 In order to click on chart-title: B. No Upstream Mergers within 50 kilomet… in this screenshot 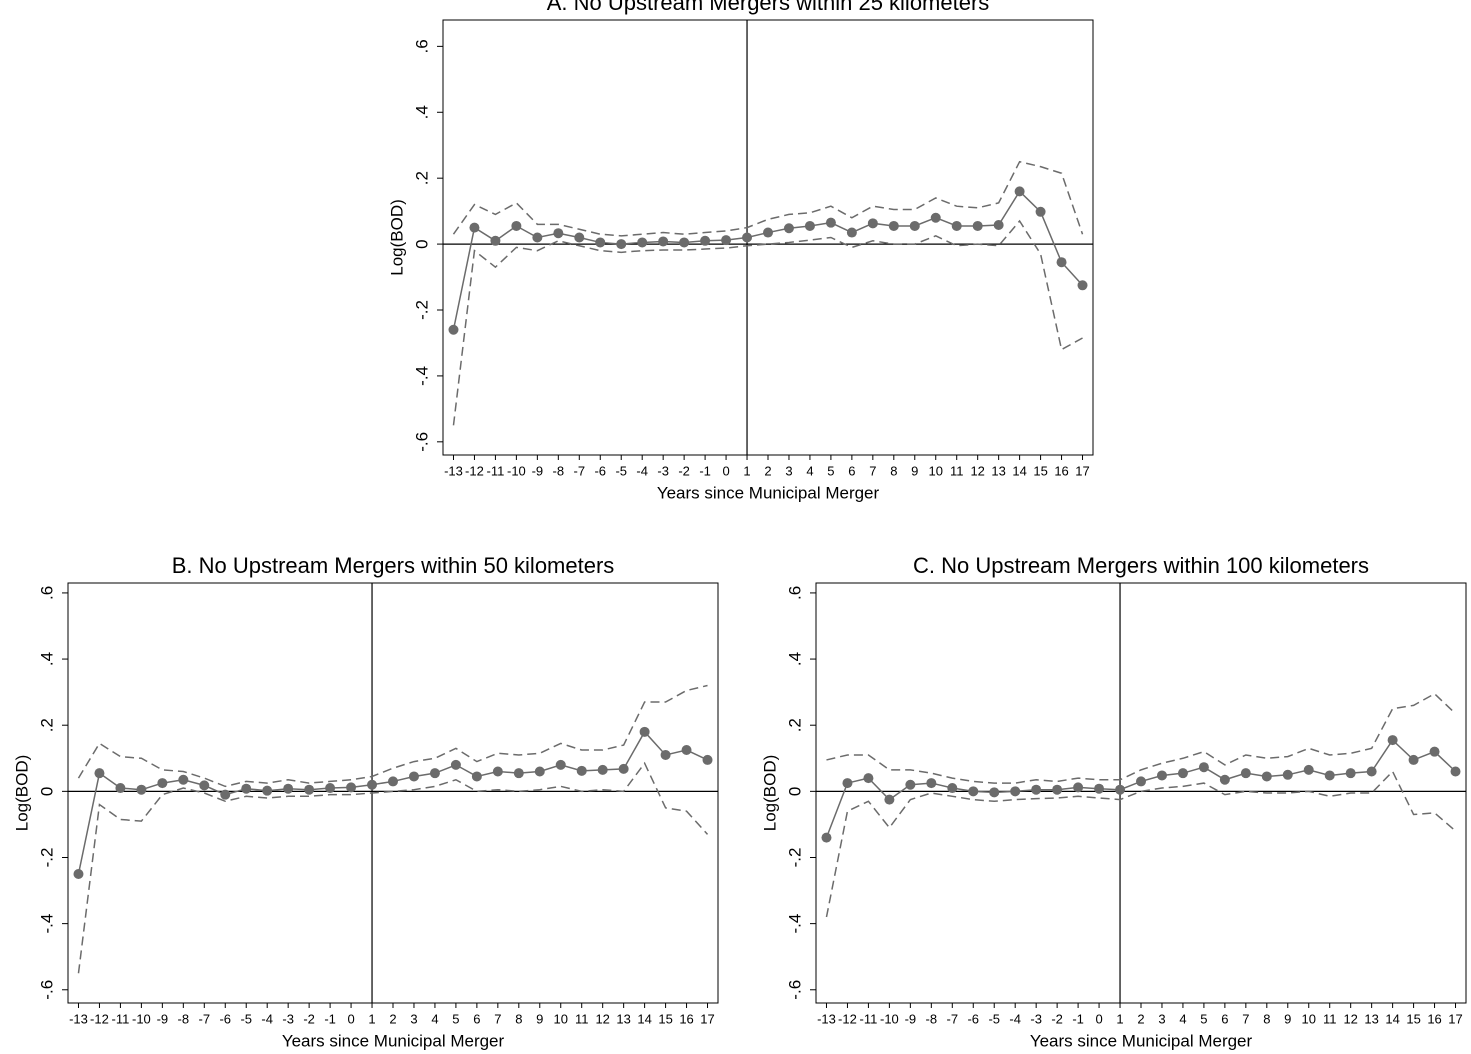, I will do `click(393, 565)`.